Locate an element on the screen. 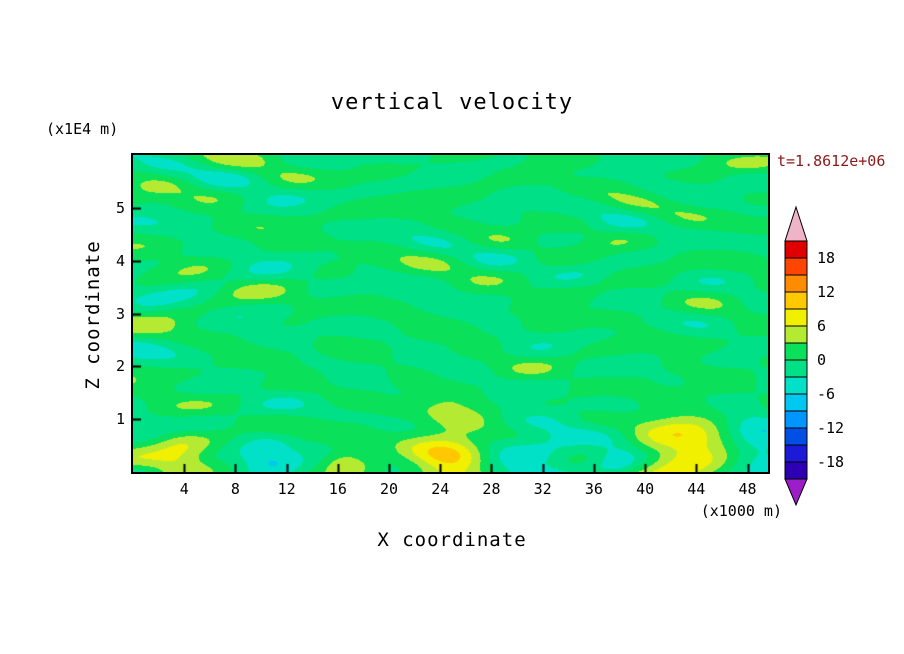 Image resolution: width=904 pixels, height=654 pixels. y-axis-label: Z coordinate is located at coordinates (93, 315).